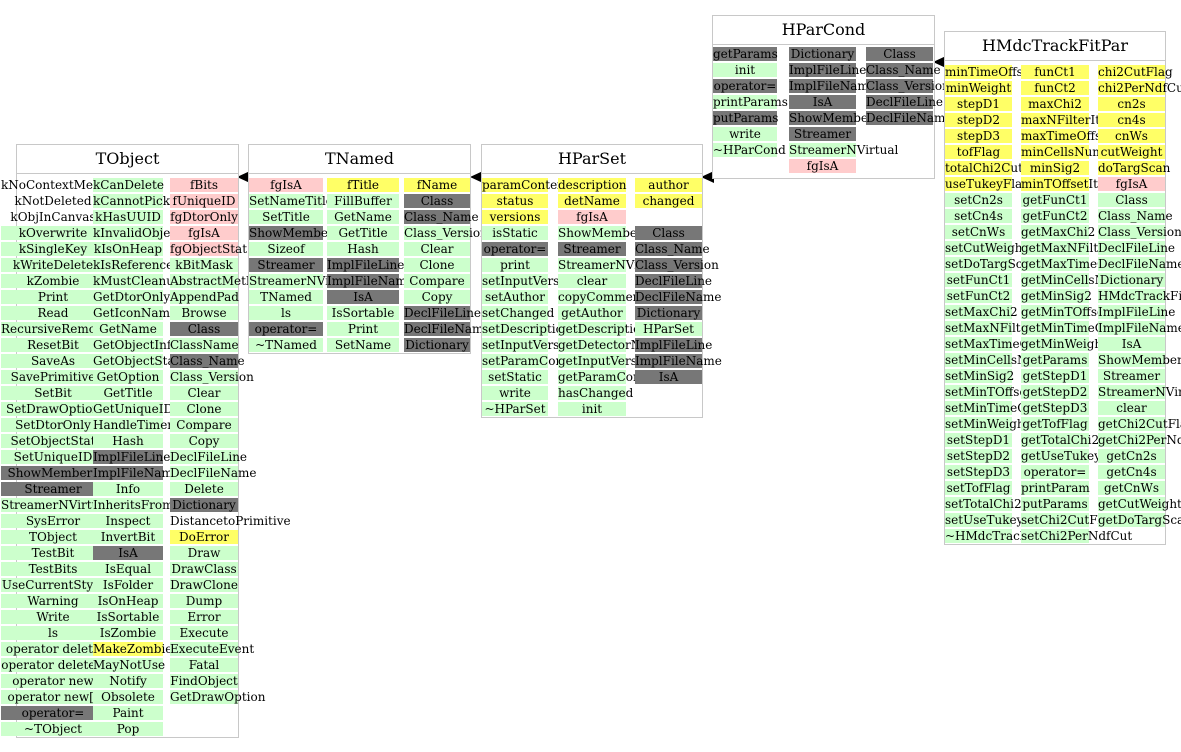  Describe the element at coordinates (745, 86) in the screenshot. I see `hparcond-member: operator=` at that location.